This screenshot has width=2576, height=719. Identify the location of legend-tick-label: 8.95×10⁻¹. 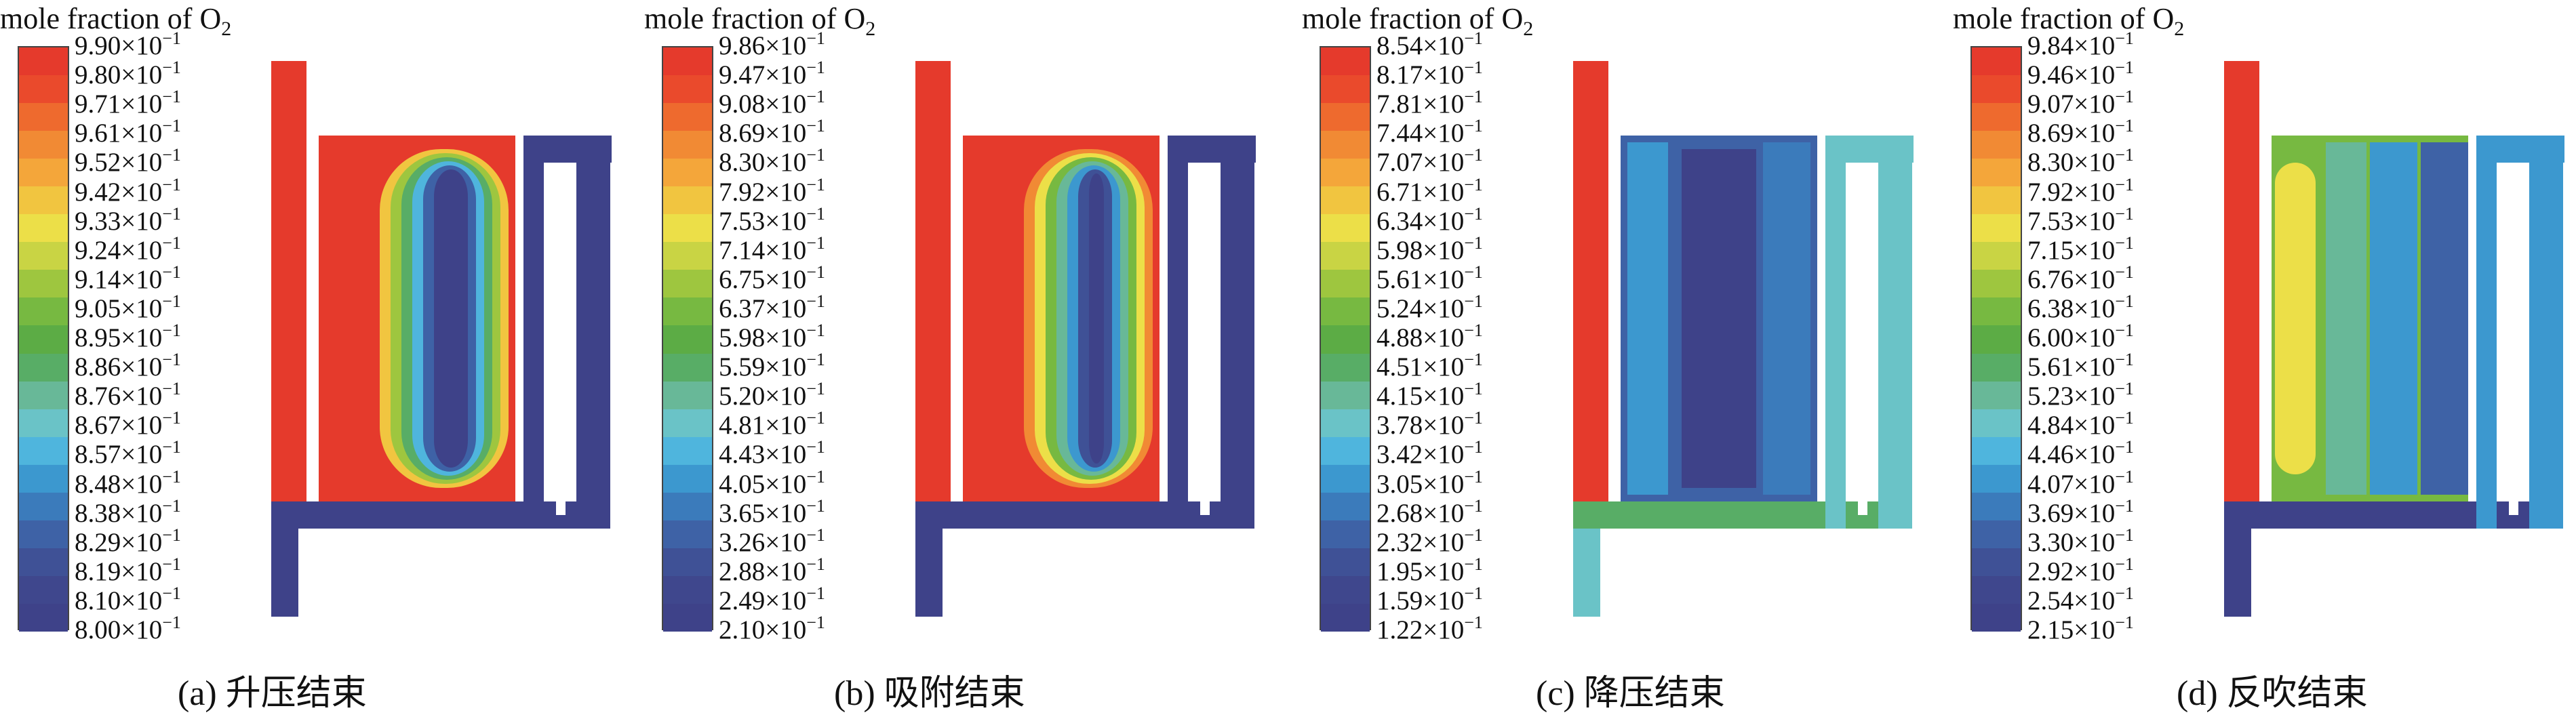
(128, 336).